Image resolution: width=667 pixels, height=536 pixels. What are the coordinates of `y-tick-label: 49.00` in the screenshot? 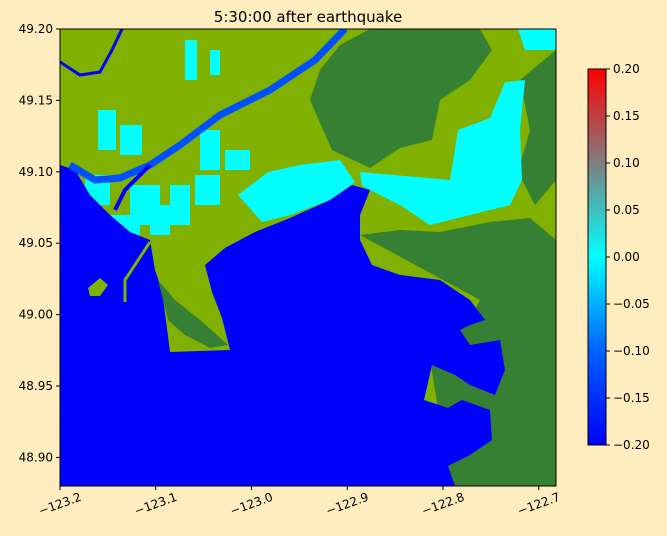 It's located at (36, 315).